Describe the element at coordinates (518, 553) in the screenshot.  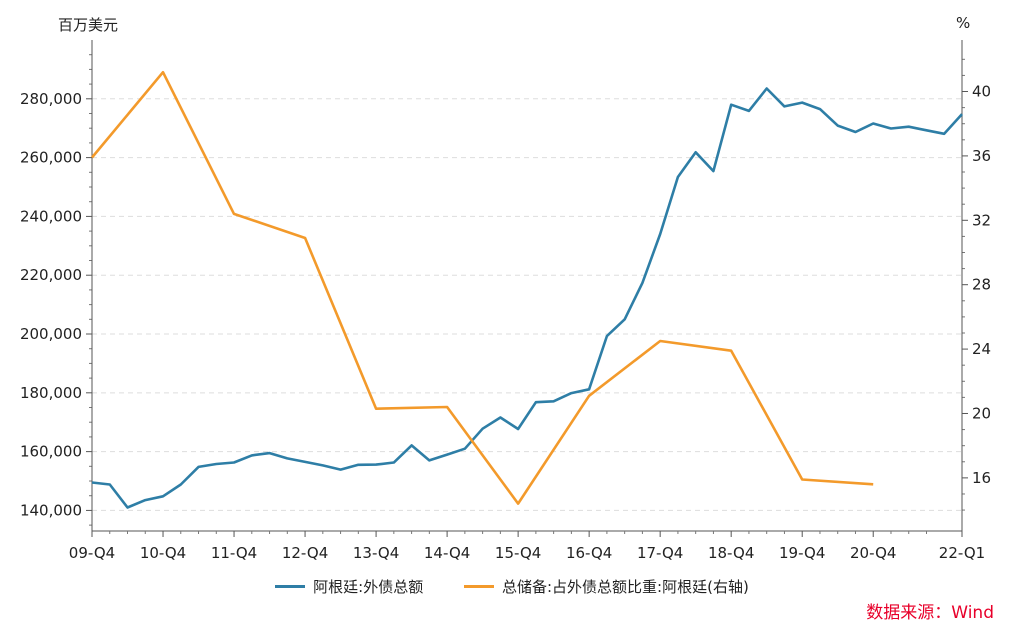
I see `x-tick-label: 15-Q4` at that location.